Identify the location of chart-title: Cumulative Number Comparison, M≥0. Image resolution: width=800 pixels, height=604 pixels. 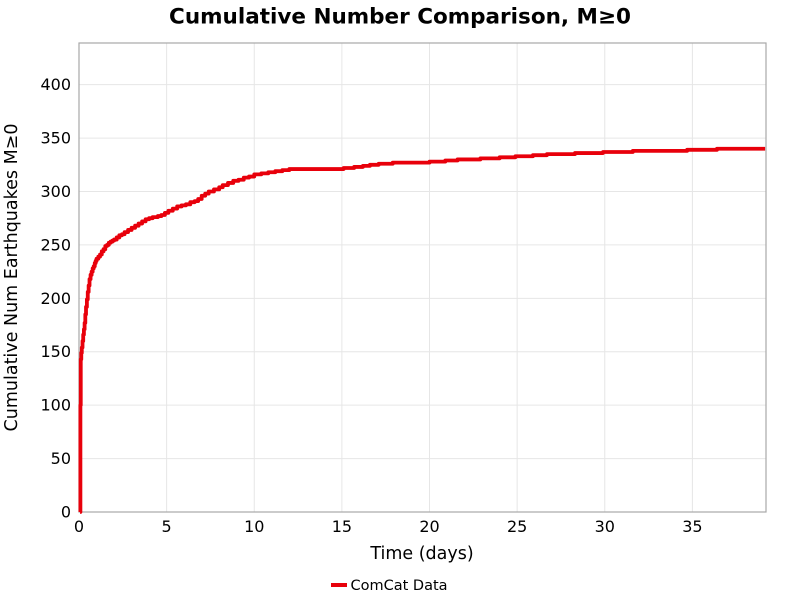
(400, 17).